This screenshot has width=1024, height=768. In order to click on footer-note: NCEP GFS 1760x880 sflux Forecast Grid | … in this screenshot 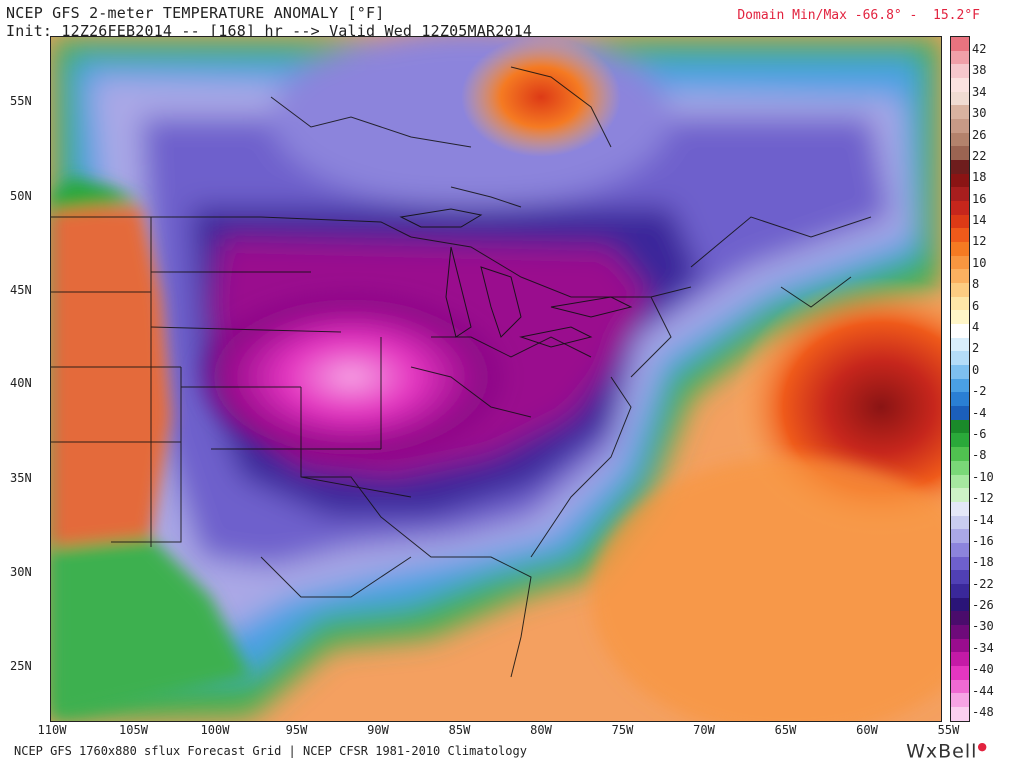, I will do `click(270, 751)`.